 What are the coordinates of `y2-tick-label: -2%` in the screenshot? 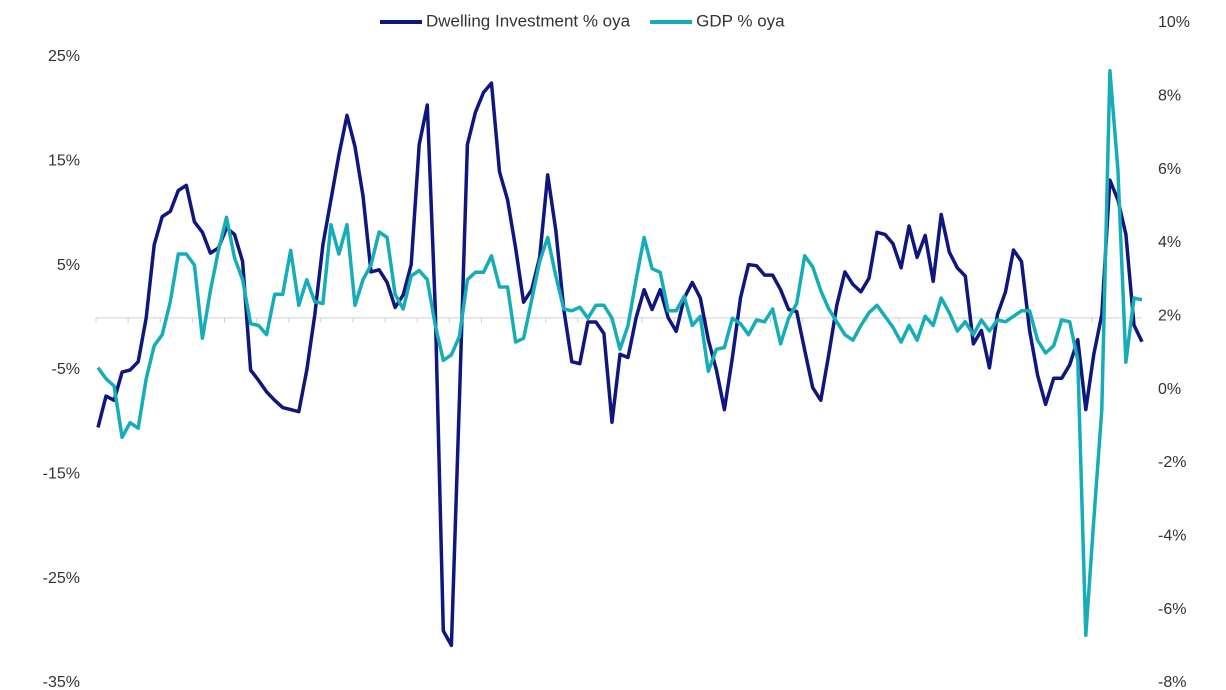 It's located at (1172, 462).